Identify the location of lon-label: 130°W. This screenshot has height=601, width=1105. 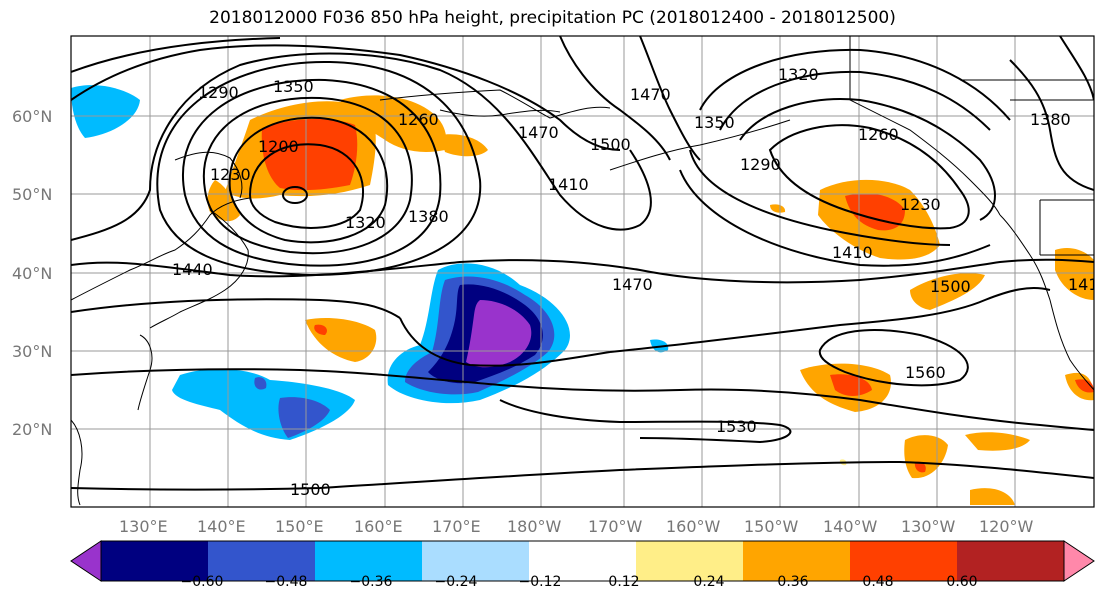
(928, 526).